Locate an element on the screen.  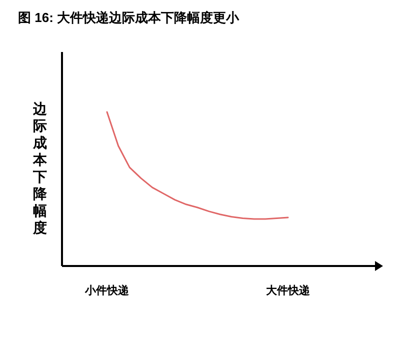
y-axis-title: 边际成本下降幅度 is located at coordinates (40, 168).